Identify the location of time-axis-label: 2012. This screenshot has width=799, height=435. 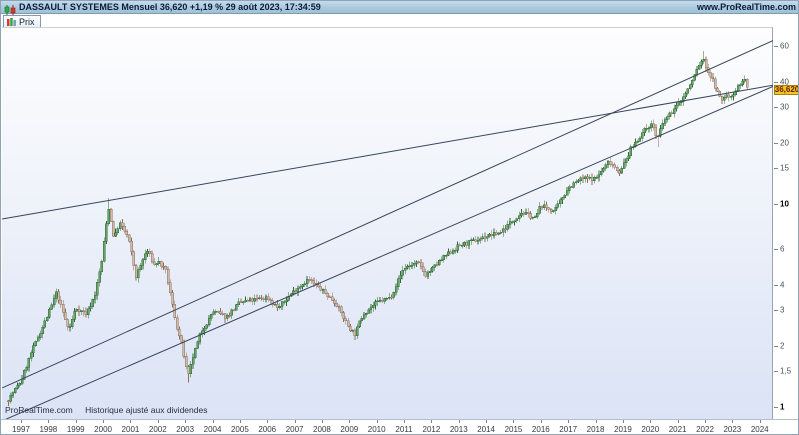
(431, 429).